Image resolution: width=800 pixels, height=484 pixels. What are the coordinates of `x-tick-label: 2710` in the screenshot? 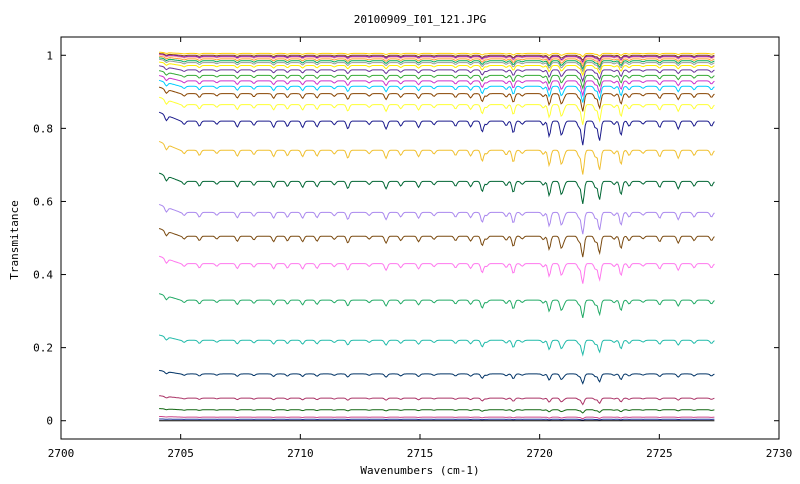 It's located at (300, 453).